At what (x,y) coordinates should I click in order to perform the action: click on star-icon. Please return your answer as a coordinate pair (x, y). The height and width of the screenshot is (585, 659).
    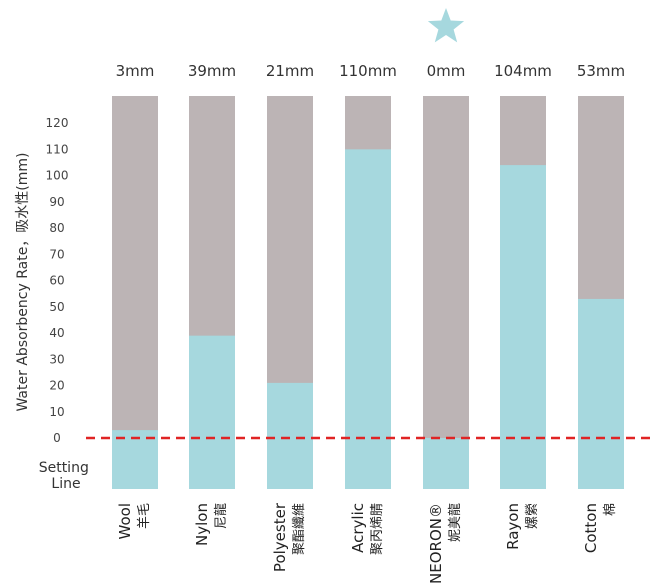
    Looking at the image, I should click on (446, 25).